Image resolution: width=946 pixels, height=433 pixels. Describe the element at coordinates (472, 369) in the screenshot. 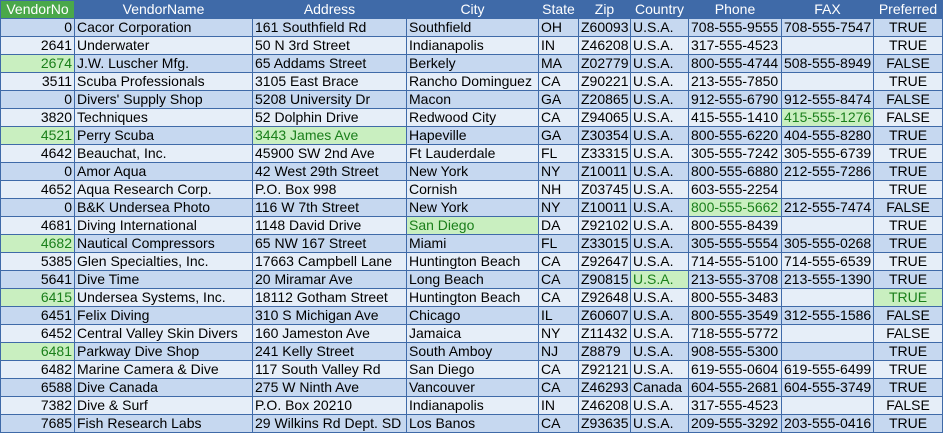

I see `cell-city: San Diego` at that location.